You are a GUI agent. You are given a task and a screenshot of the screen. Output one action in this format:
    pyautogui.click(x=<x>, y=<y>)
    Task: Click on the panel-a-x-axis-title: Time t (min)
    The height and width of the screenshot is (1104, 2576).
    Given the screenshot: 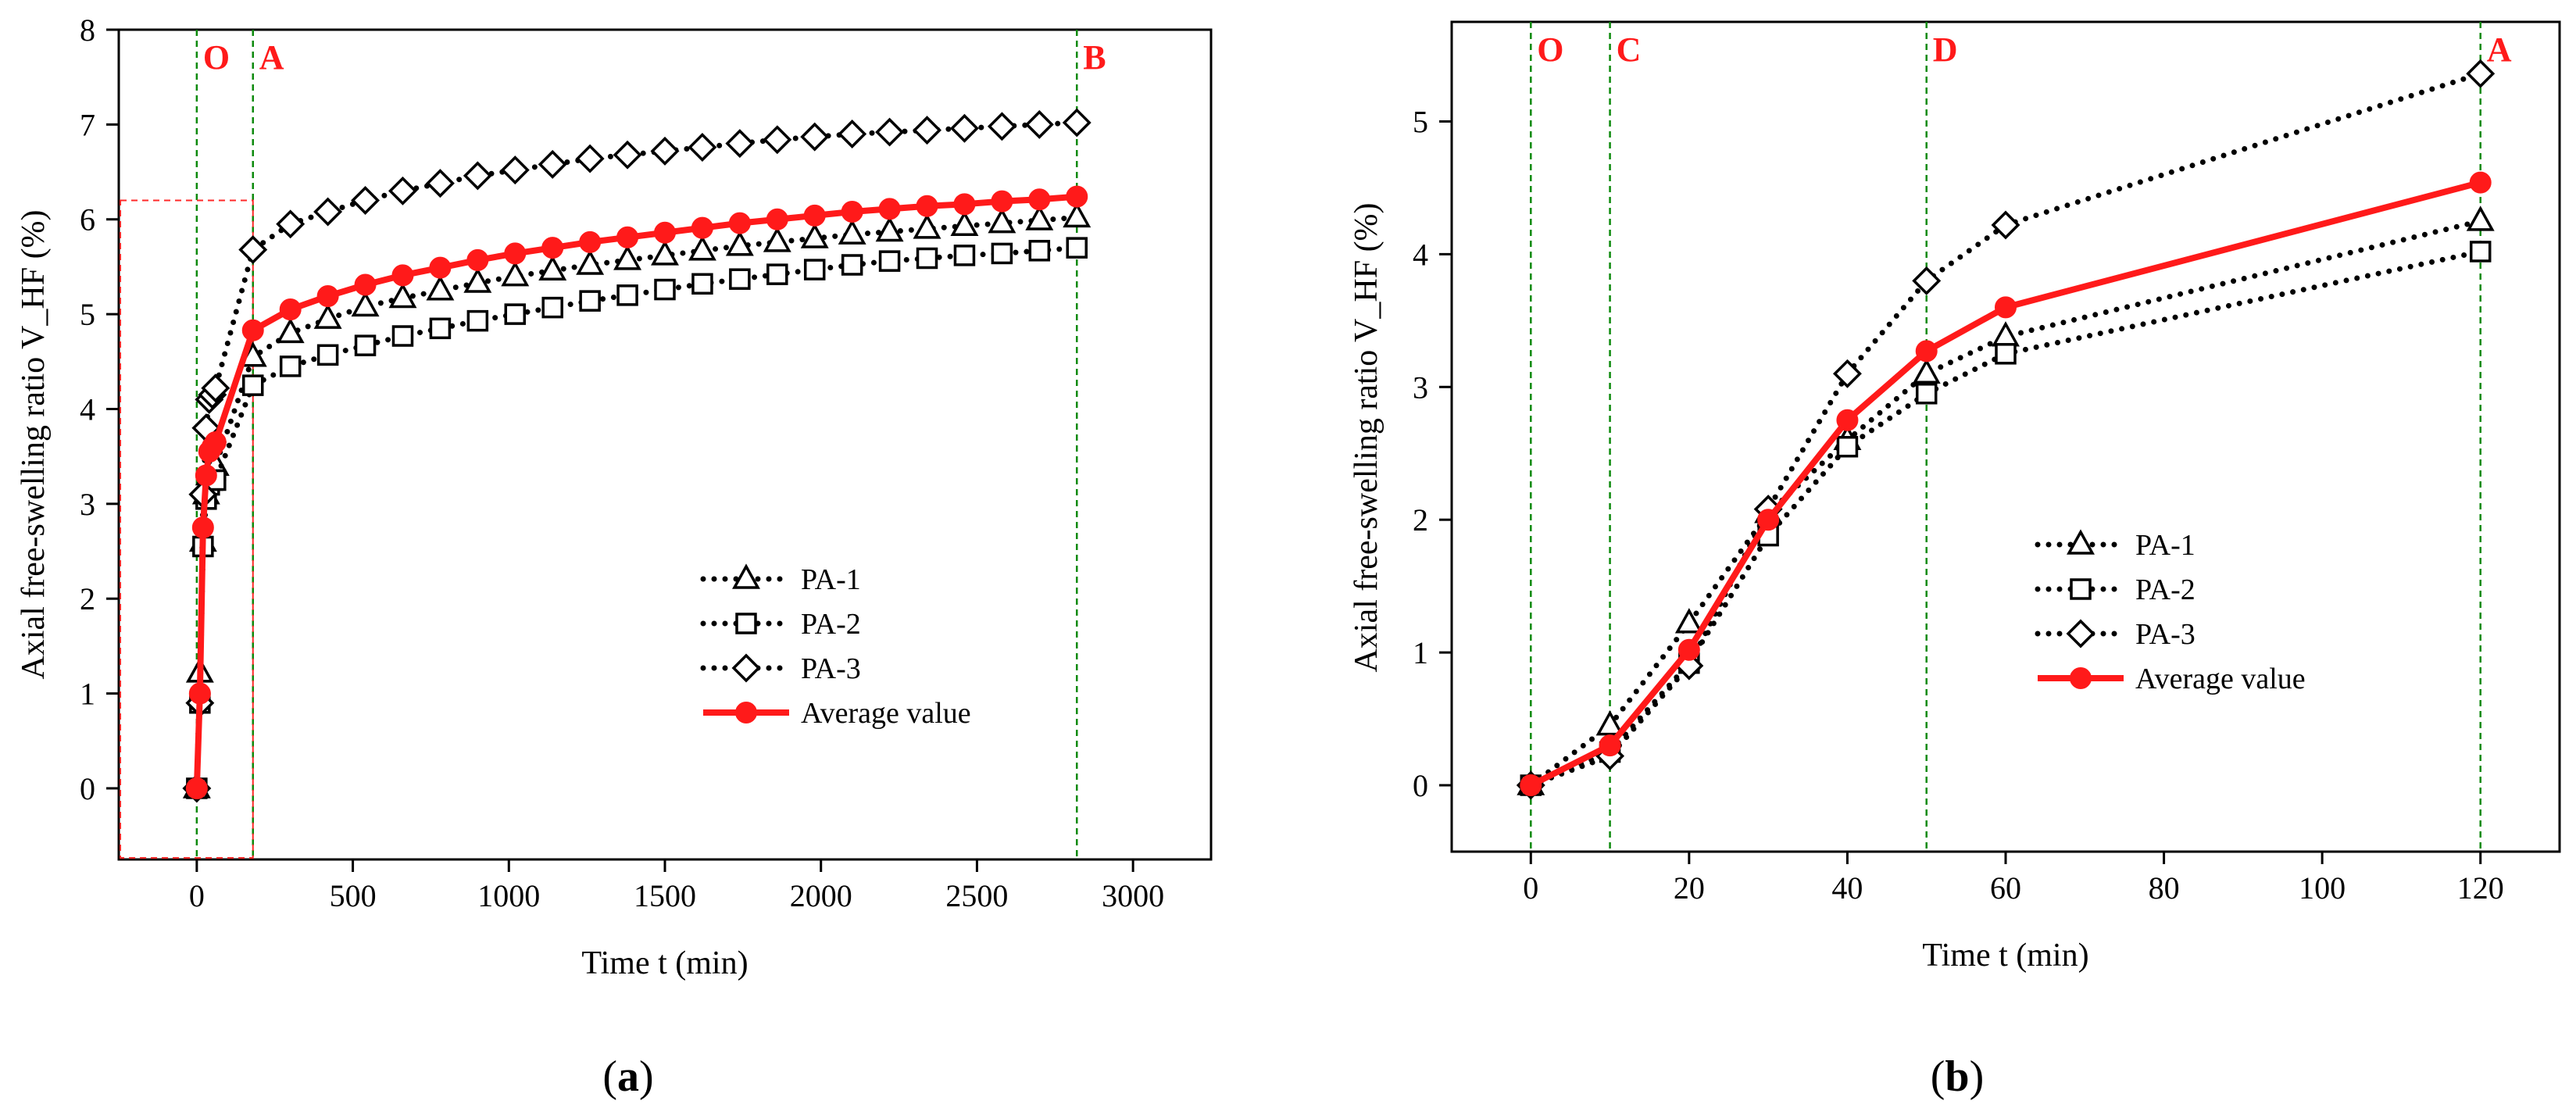 What is the action you would take?
    pyautogui.click(x=665, y=963)
    